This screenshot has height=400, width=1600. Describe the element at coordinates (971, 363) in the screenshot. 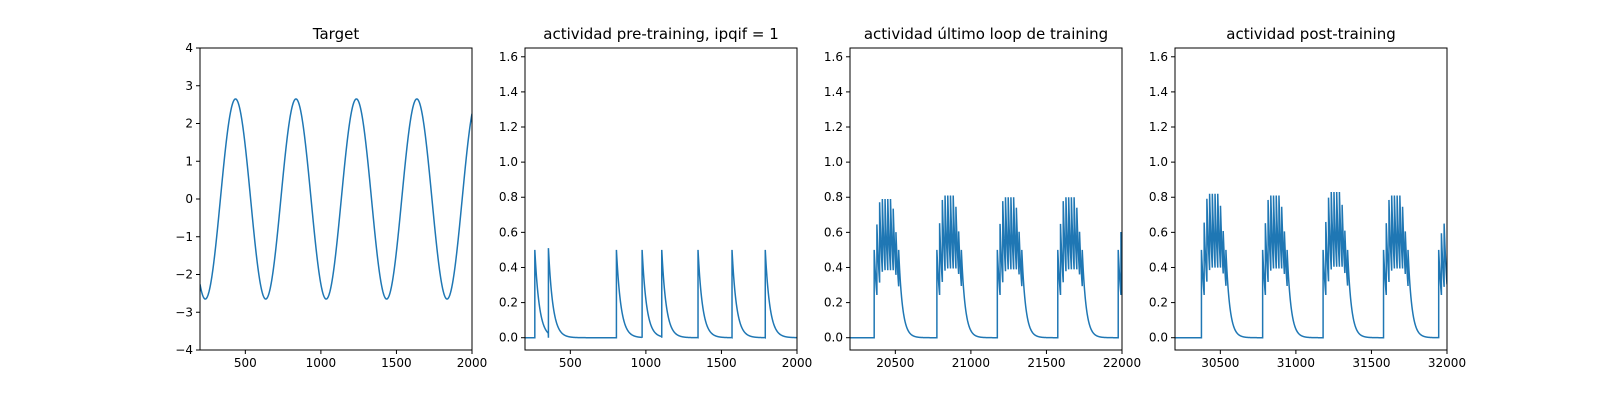

I see `x-tick-label: 21000` at that location.